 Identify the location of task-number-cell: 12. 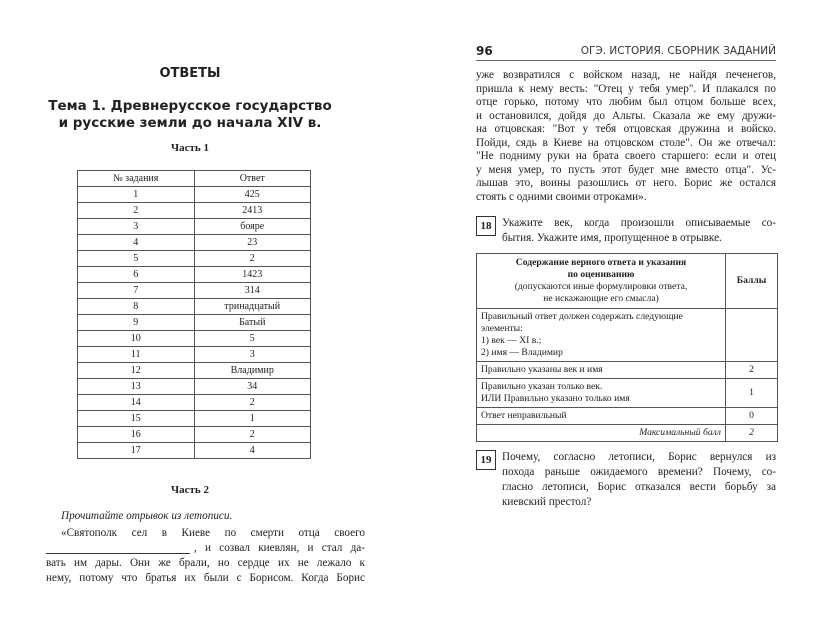
(136, 370).